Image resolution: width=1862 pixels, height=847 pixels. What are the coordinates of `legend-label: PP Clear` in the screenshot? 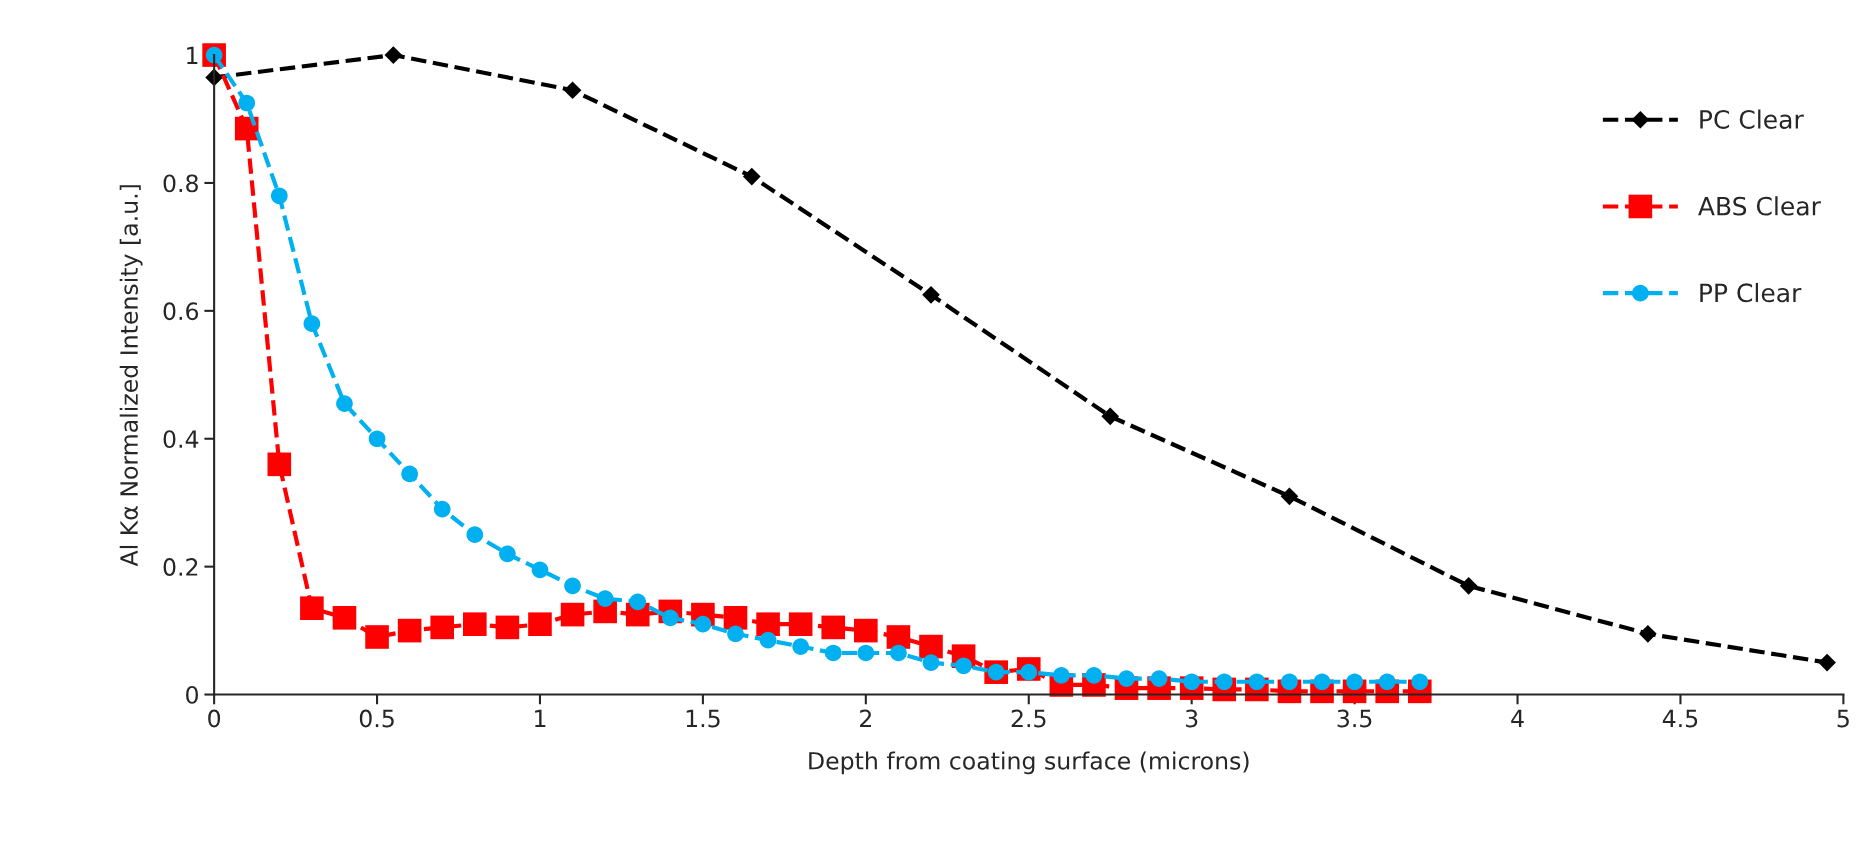 It's located at (1751, 292).